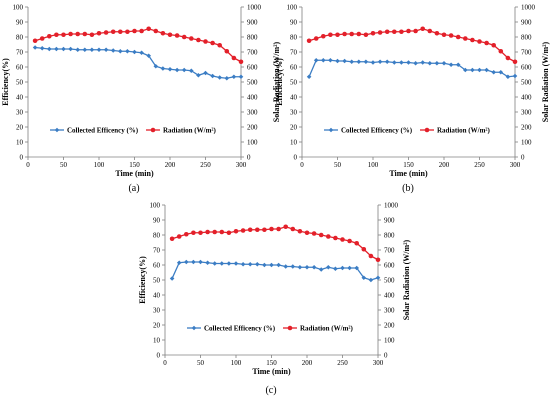  What do you see at coordinates (18, 8) in the screenshot?
I see `y-left-tick-label: 100` at bounding box center [18, 8].